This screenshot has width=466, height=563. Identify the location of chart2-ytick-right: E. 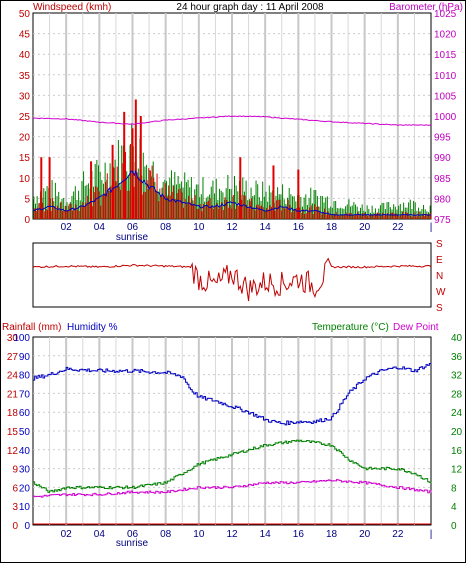
(439, 260).